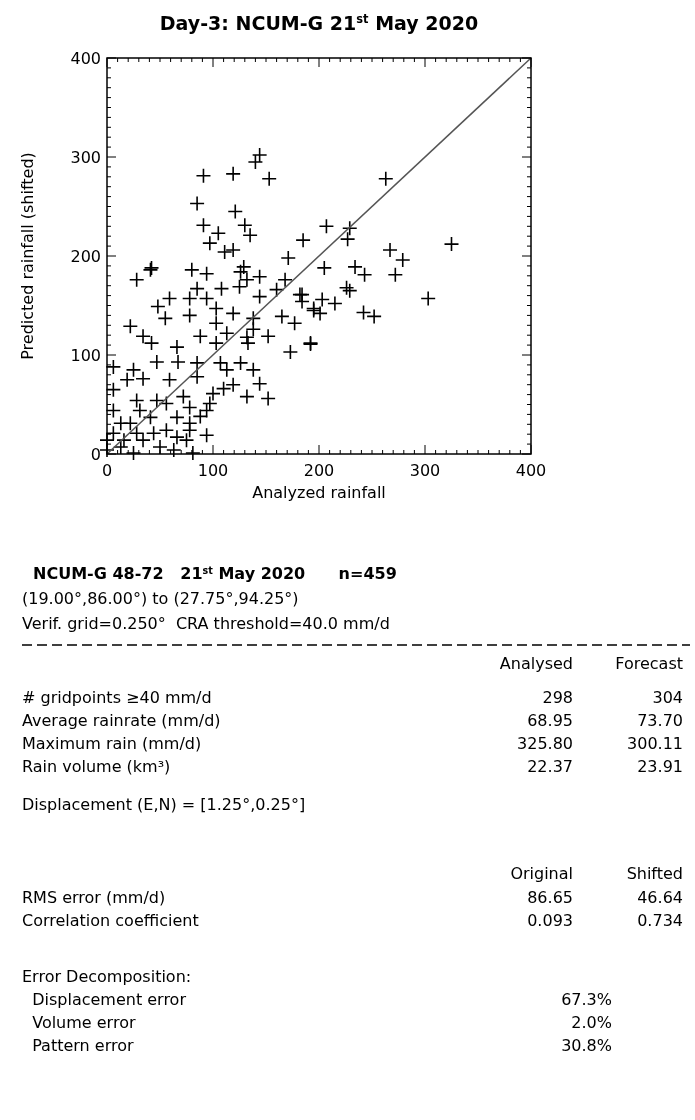 The image size is (695, 1120). Describe the element at coordinates (160, 598) in the screenshot. I see `text: (19.00°,86.00°) to (27.75°,94.25°)` at that location.